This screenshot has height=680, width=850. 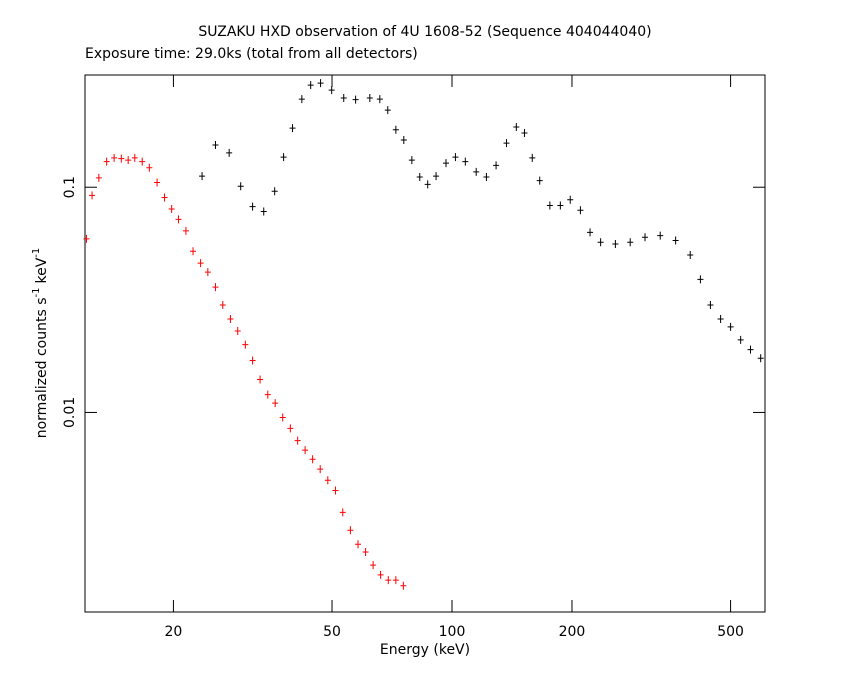 What do you see at coordinates (332, 632) in the screenshot?
I see `x-tick-label: 50` at bounding box center [332, 632].